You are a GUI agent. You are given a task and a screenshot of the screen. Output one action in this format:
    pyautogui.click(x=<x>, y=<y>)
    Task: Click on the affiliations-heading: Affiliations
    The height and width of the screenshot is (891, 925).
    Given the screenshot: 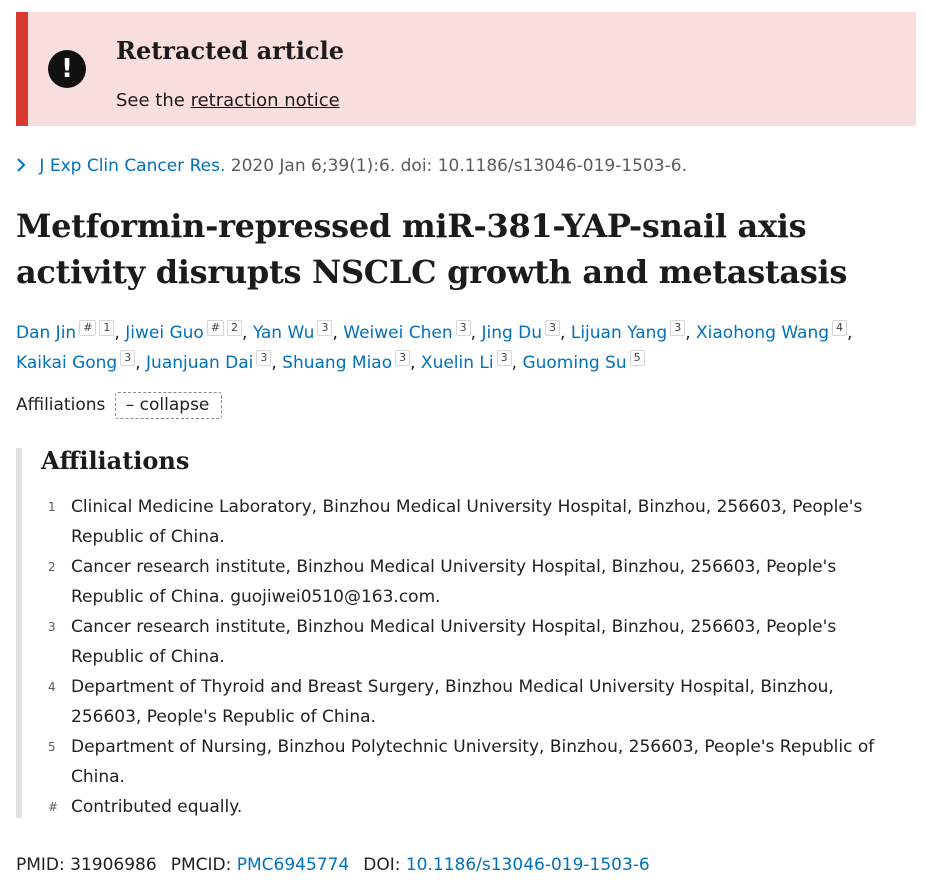 What is the action you would take?
    pyautogui.click(x=115, y=460)
    